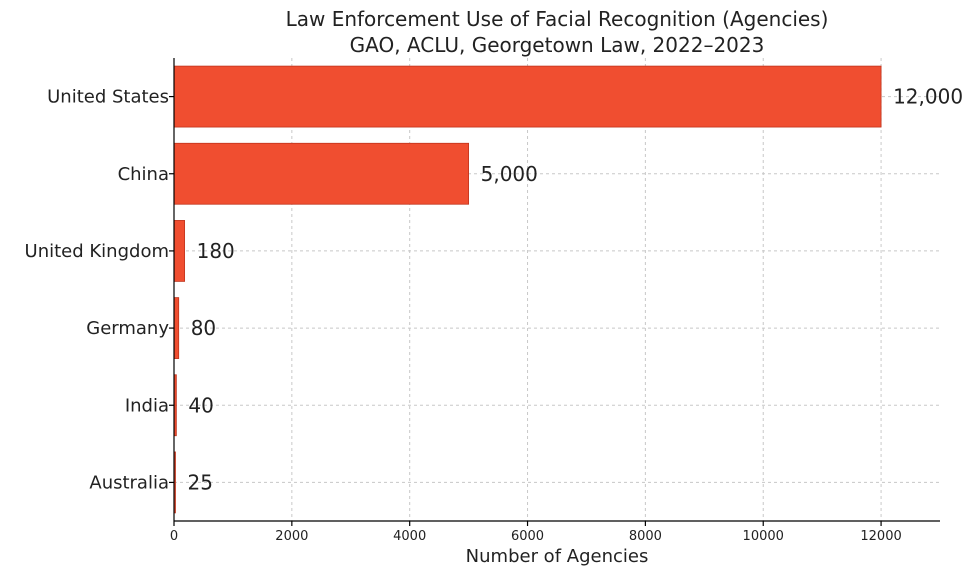  Describe the element at coordinates (645, 536) in the screenshot. I see `x-tick-label: 8000` at that location.